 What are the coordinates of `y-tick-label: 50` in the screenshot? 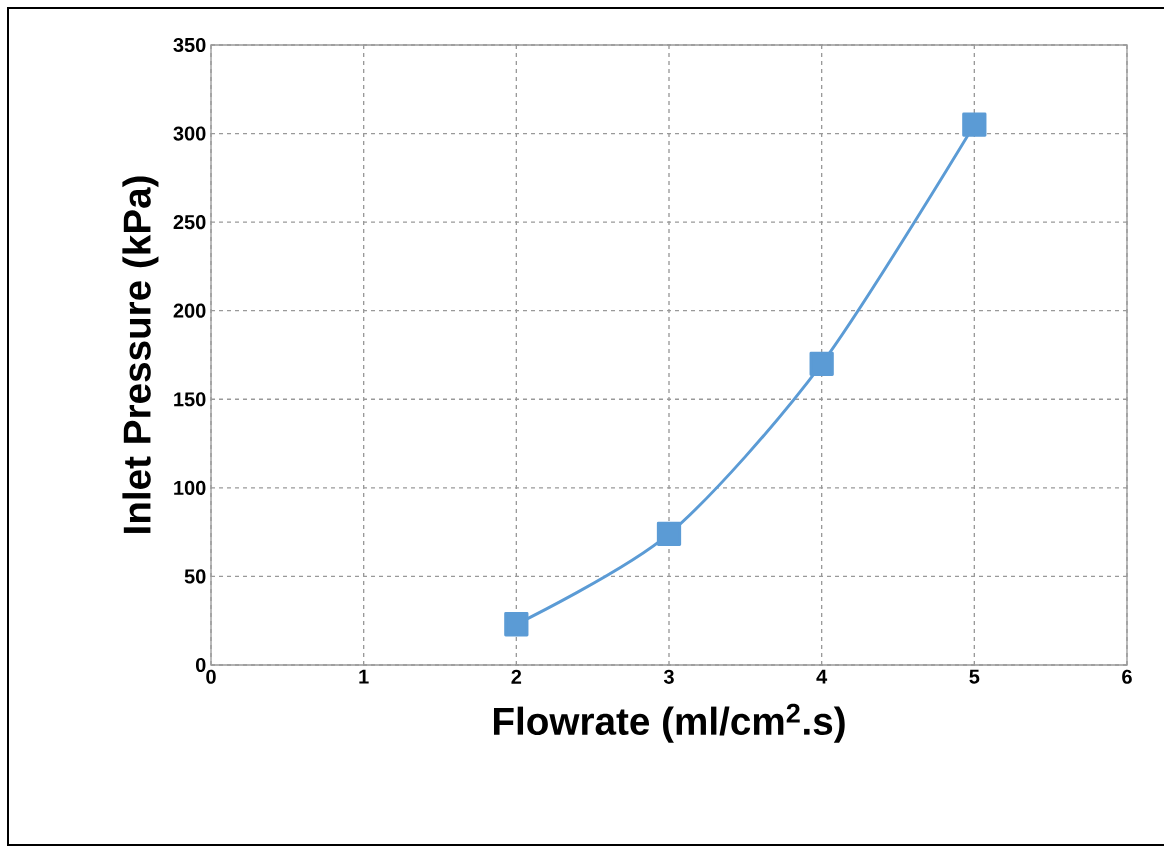 It's located at (195, 576).